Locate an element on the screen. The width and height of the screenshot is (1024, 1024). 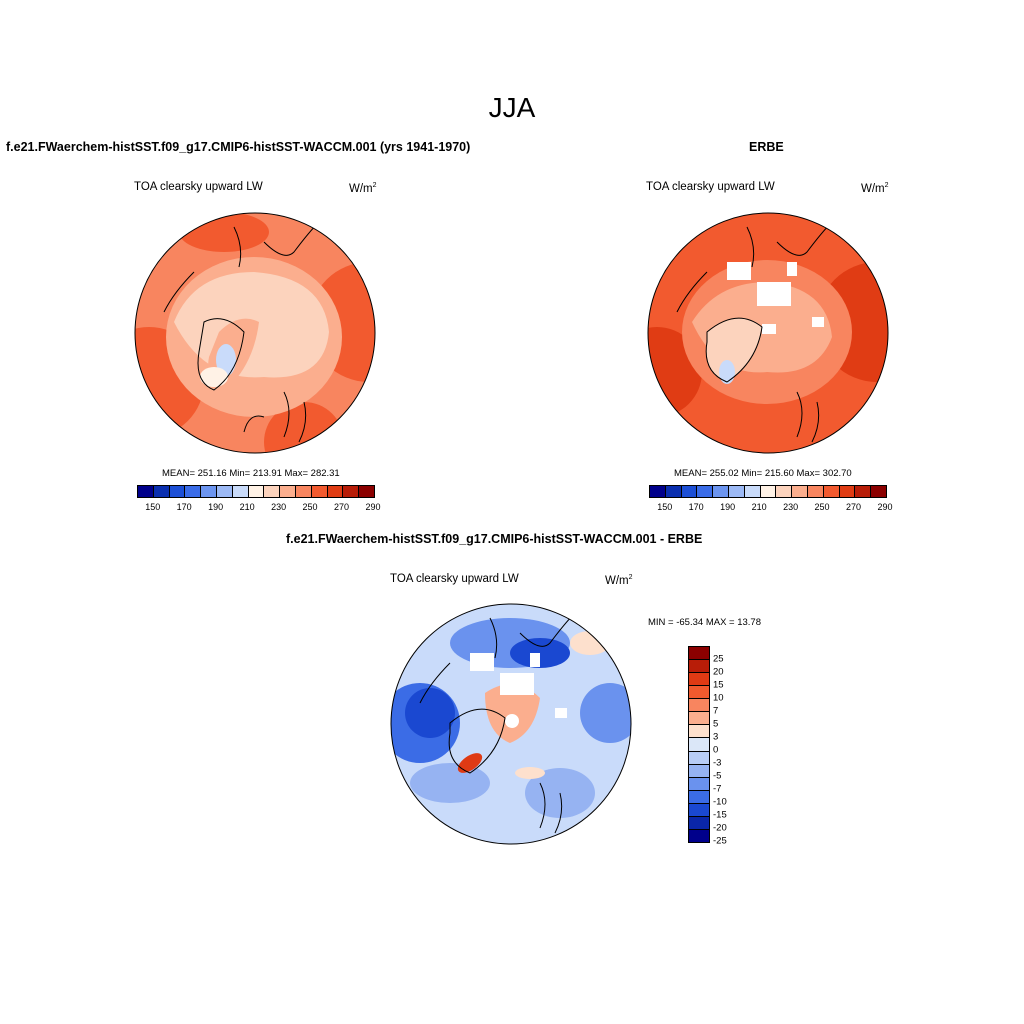
panel1-variable: TOA clearsky upward LW is located at coordinates (198, 187).